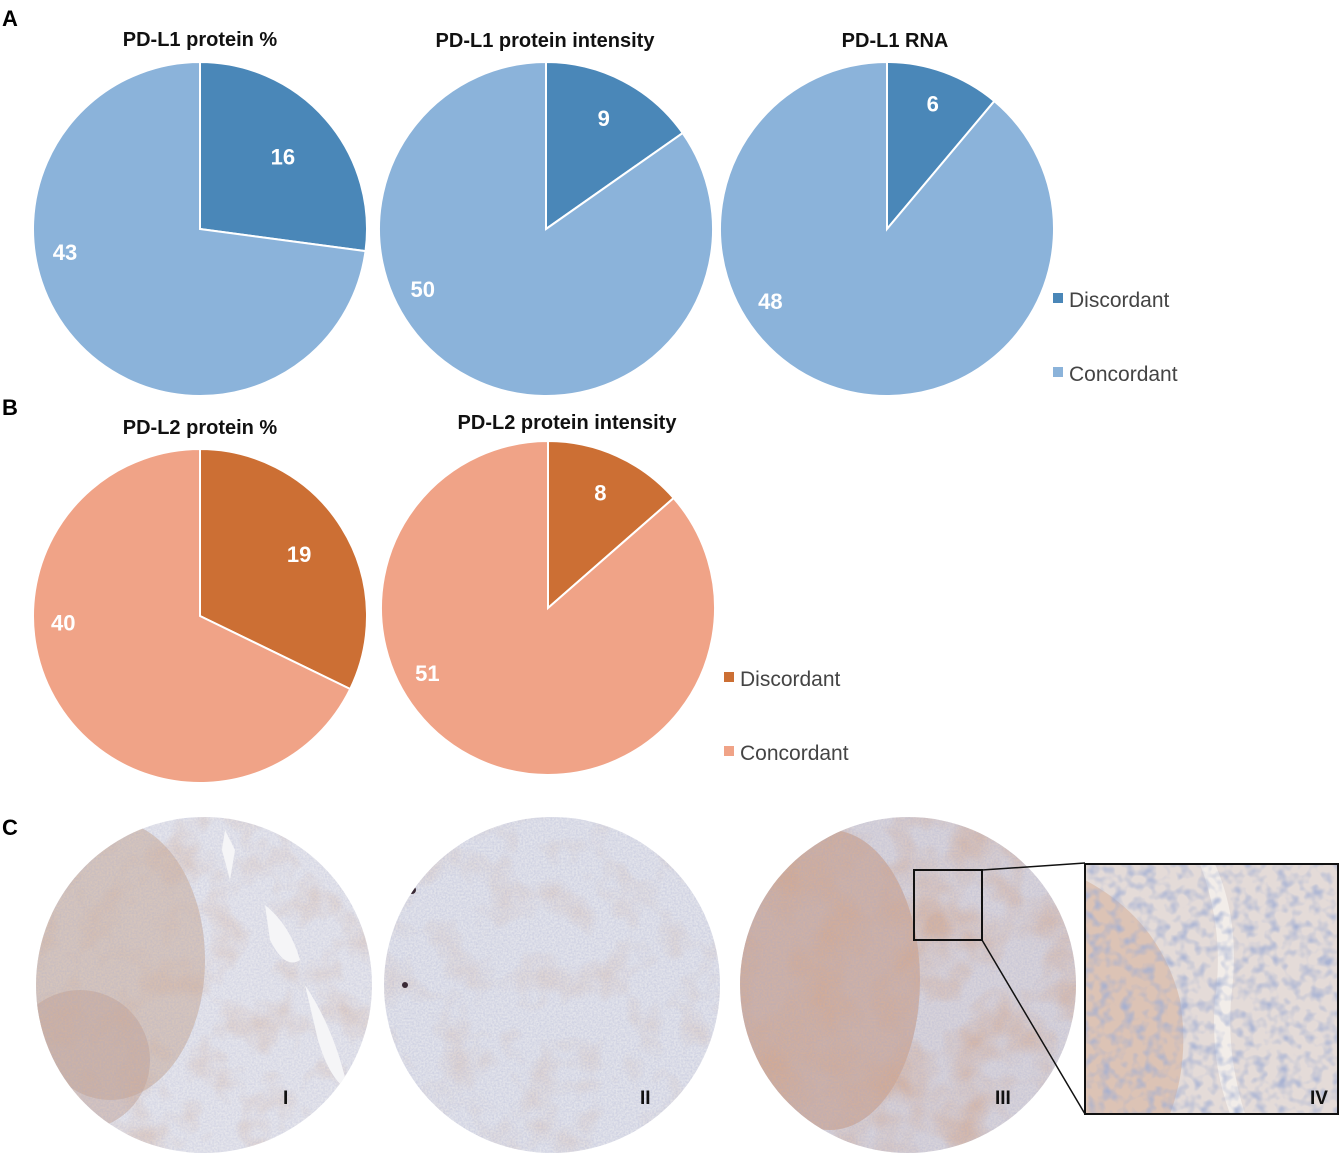 The image size is (1341, 1157). What do you see at coordinates (423, 289) in the screenshot?
I see `pie-value-label-concordant: 50` at bounding box center [423, 289].